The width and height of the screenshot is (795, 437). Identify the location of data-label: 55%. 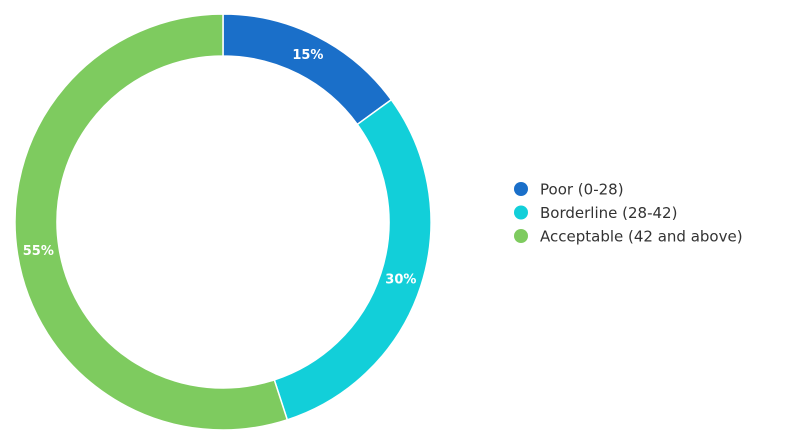
(38, 251).